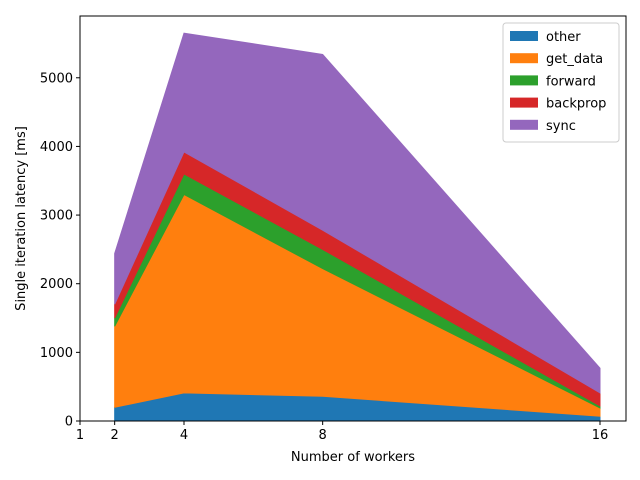 This screenshot has height=480, width=640. What do you see at coordinates (56, 147) in the screenshot?
I see `y-tick-label-4000: 4000` at bounding box center [56, 147].